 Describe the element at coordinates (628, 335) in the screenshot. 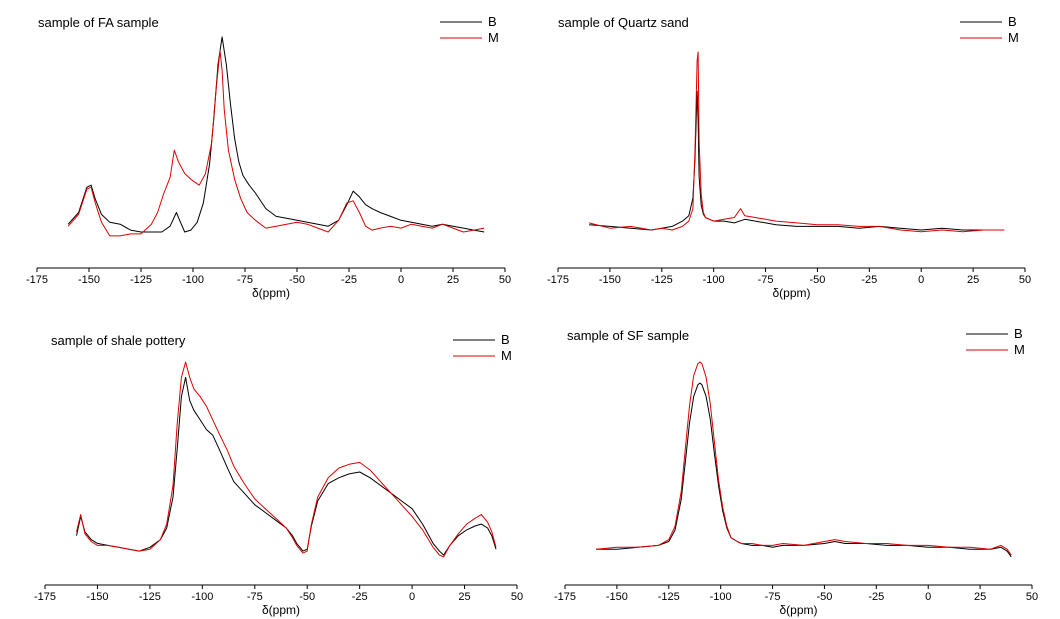

I see `chart4-title: sample of SF sample` at that location.